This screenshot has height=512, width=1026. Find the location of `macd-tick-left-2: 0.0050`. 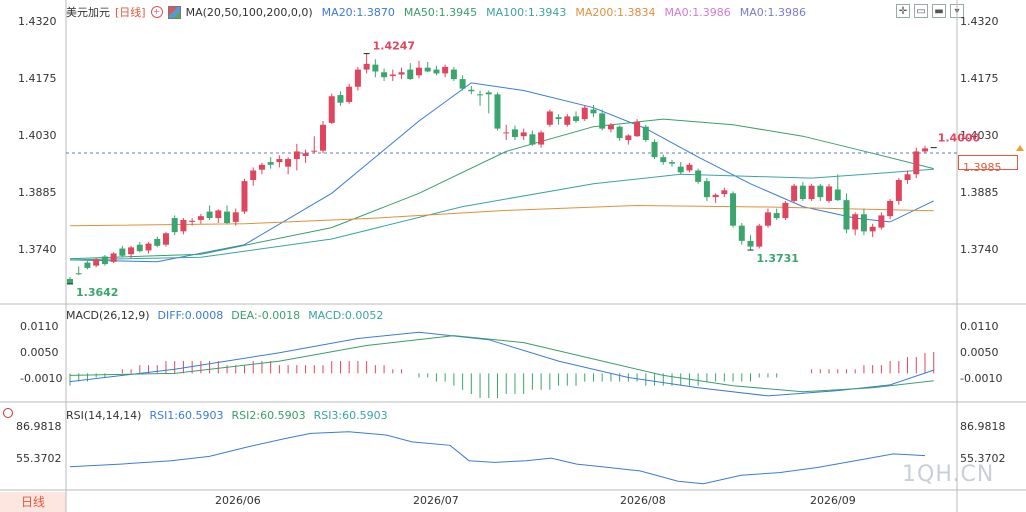

macd-tick-left-2: 0.0050 is located at coordinates (39, 352).